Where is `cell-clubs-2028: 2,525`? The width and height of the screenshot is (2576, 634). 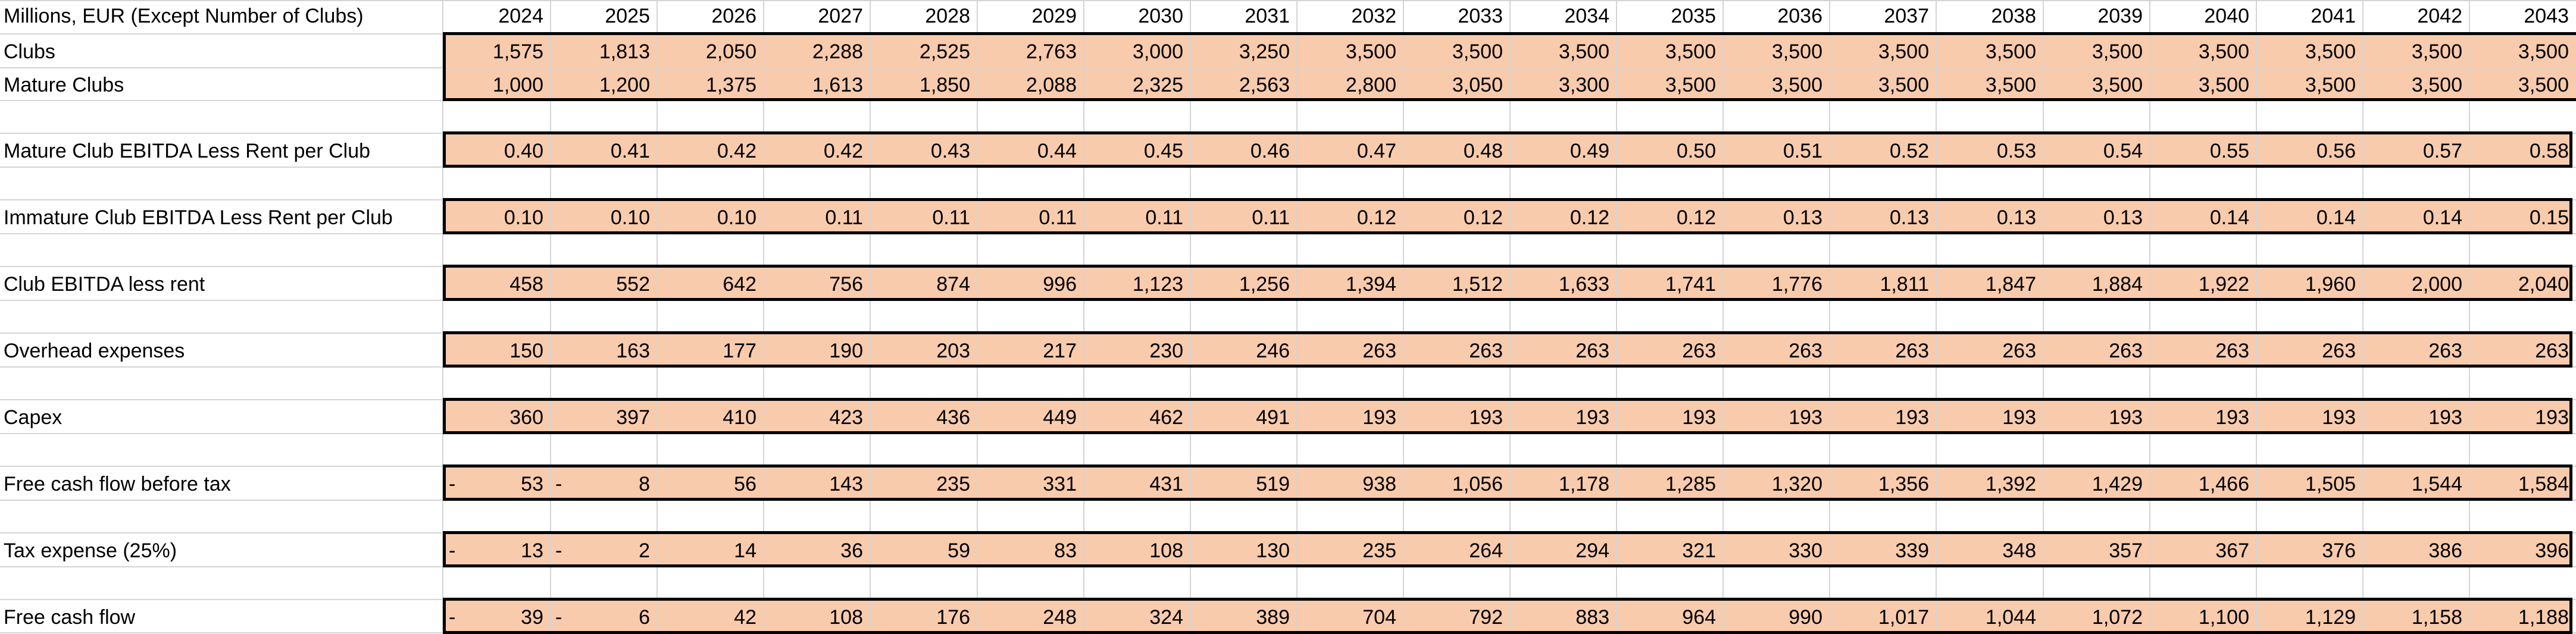 cell-clubs-2028: 2,525 is located at coordinates (944, 52).